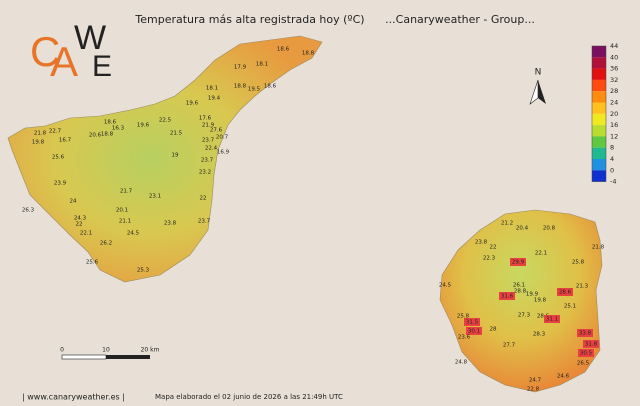 The image size is (640, 406). Describe the element at coordinates (534, 92) in the screenshot. I see `arrow` at that location.